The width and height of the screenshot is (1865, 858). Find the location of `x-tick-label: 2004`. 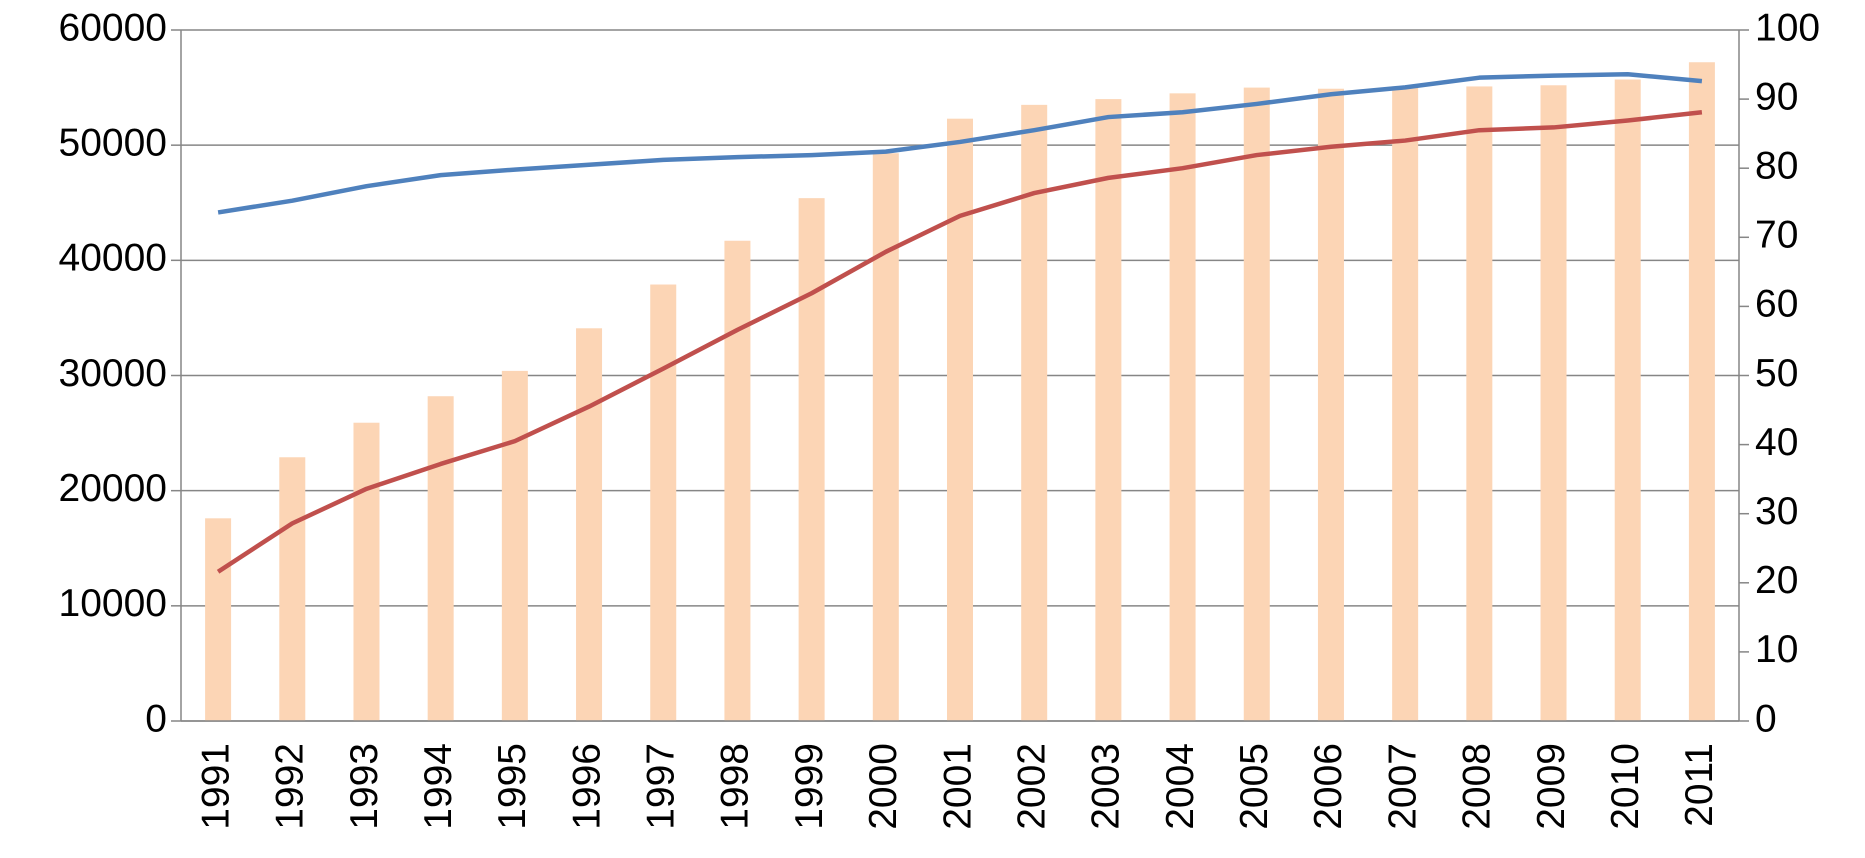

x-tick-label: 2004 is located at coordinates (1180, 786).